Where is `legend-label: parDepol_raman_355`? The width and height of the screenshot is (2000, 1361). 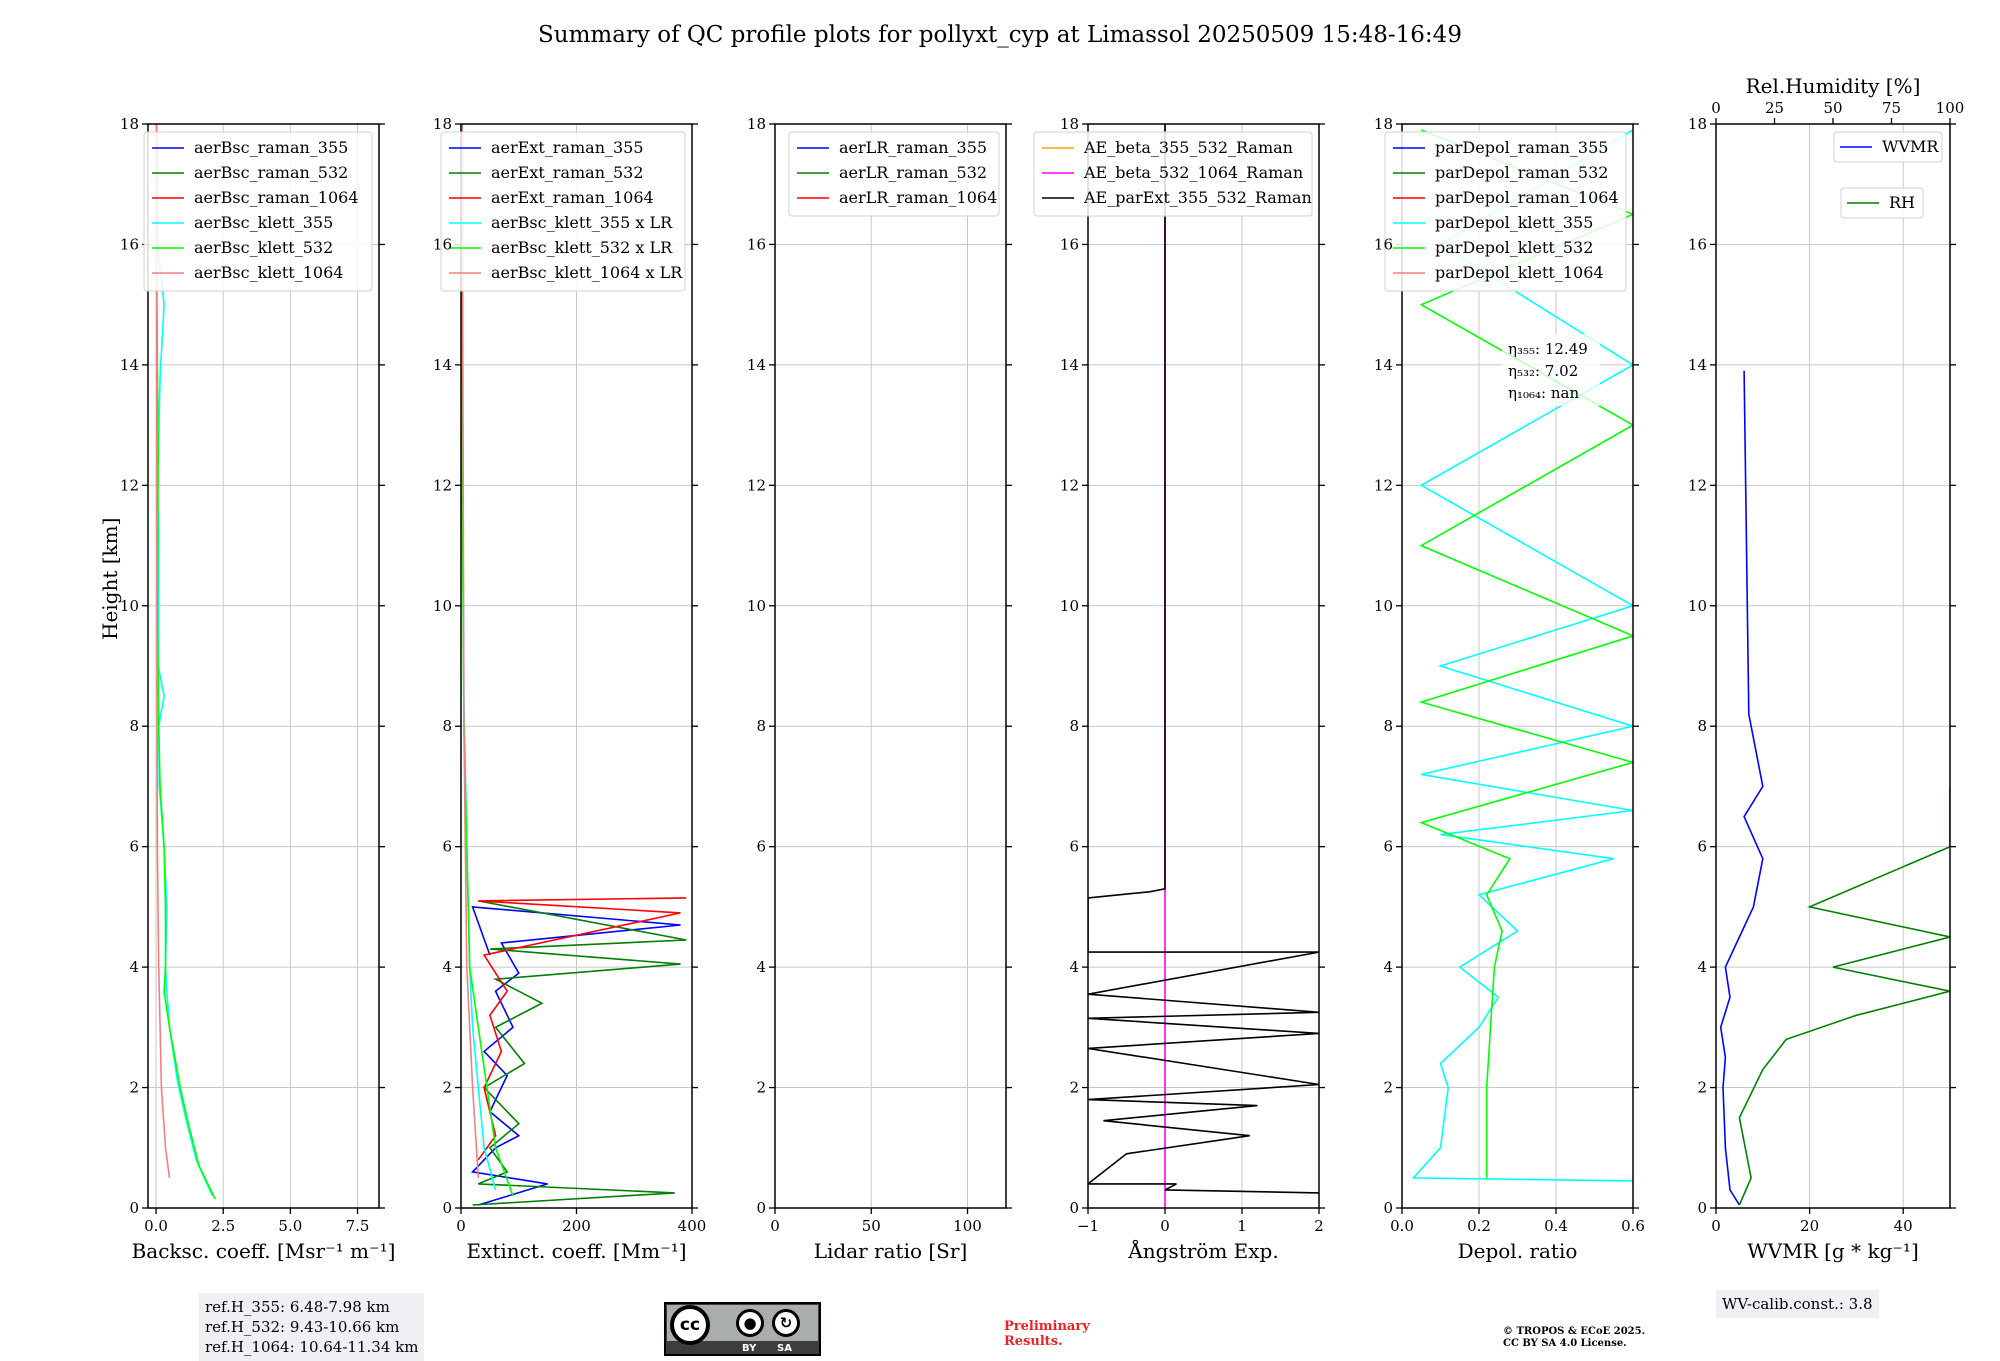 legend-label: parDepol_raman_355 is located at coordinates (1521, 147).